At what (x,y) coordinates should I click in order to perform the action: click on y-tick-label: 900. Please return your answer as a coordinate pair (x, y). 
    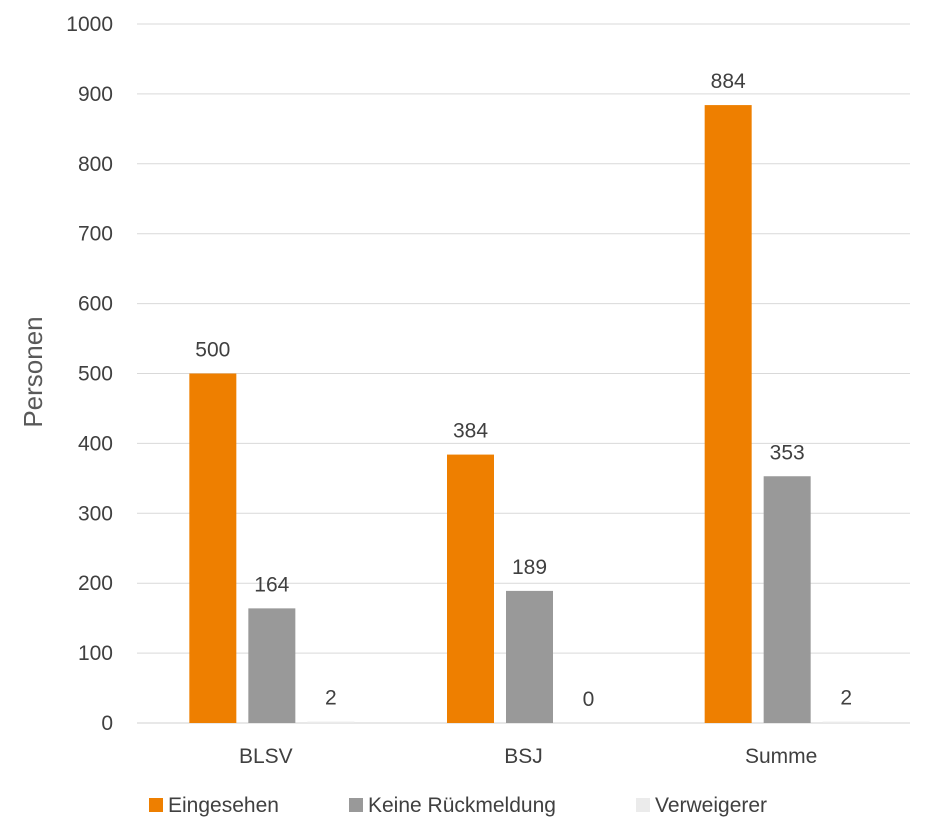
    Looking at the image, I should click on (95, 94).